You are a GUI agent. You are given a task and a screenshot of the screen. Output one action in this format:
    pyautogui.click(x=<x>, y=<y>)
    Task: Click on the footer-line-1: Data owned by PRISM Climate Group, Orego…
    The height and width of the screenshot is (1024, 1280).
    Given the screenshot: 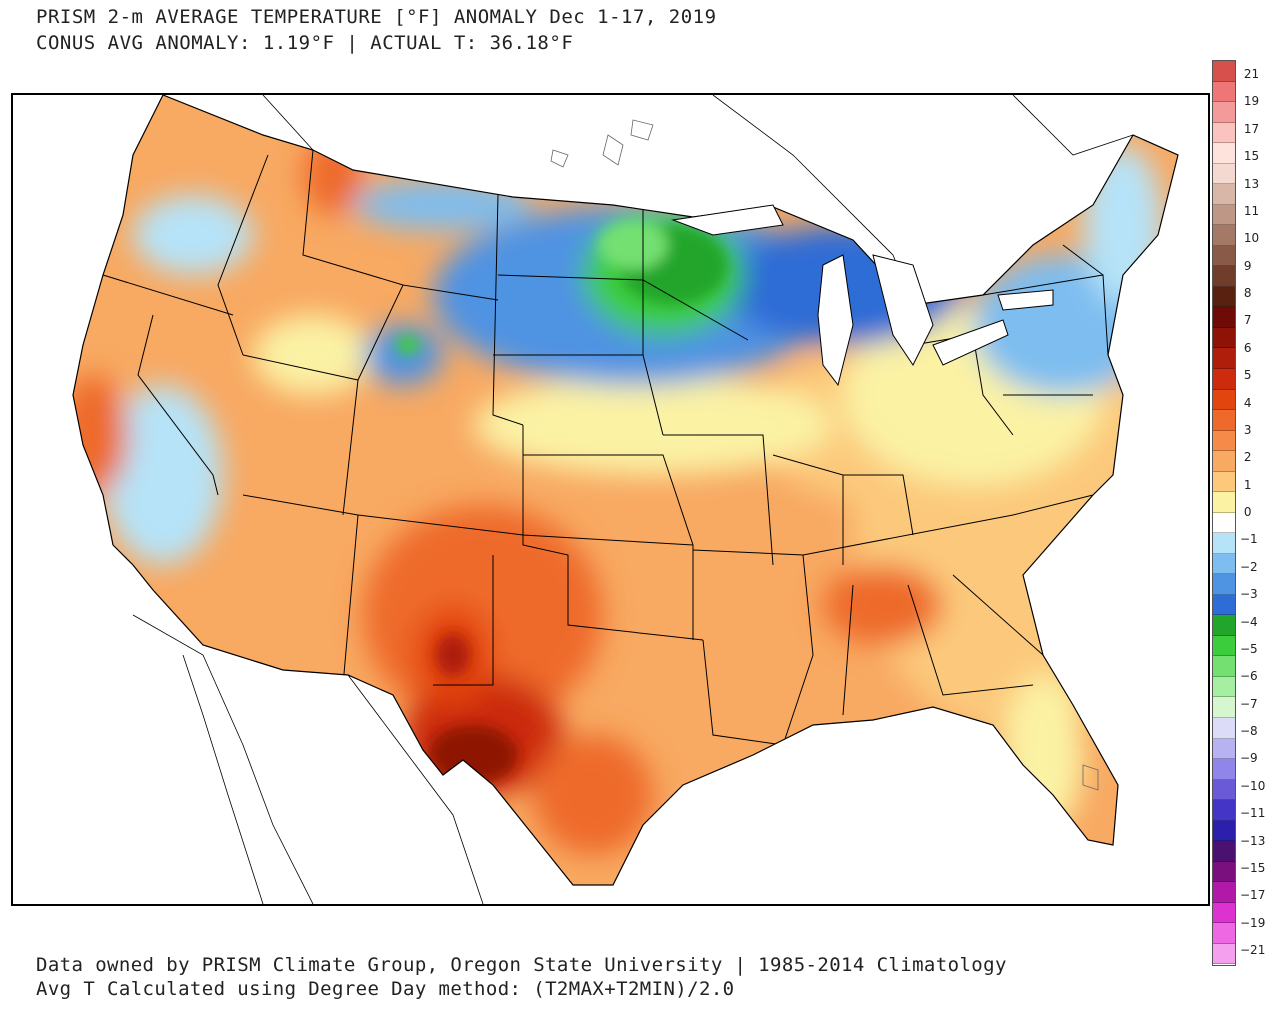 What is the action you would take?
    pyautogui.click(x=521, y=965)
    